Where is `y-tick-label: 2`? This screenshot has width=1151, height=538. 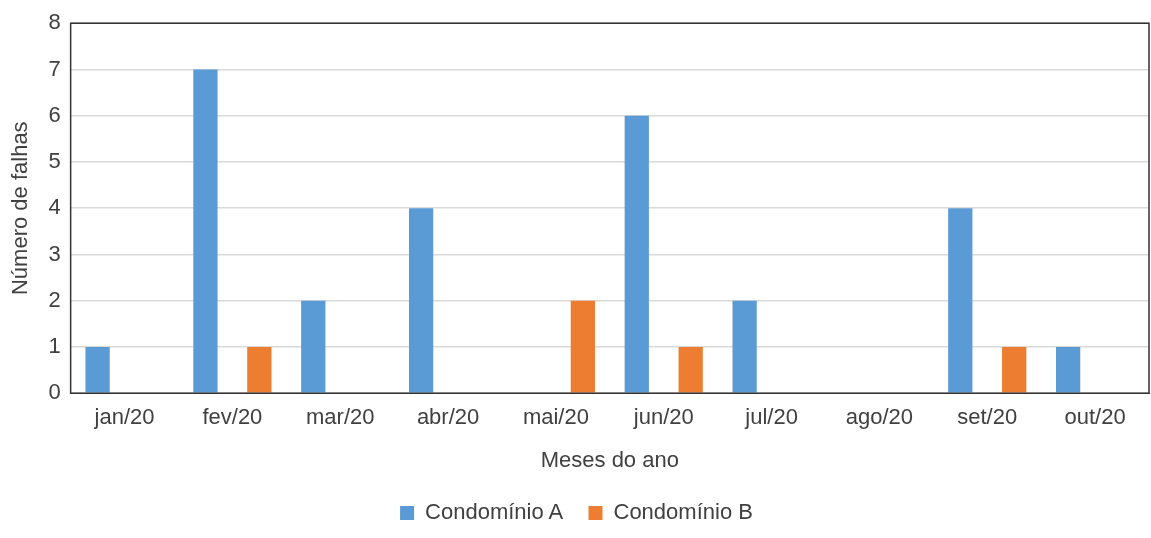 y-tick-label: 2 is located at coordinates (54, 299).